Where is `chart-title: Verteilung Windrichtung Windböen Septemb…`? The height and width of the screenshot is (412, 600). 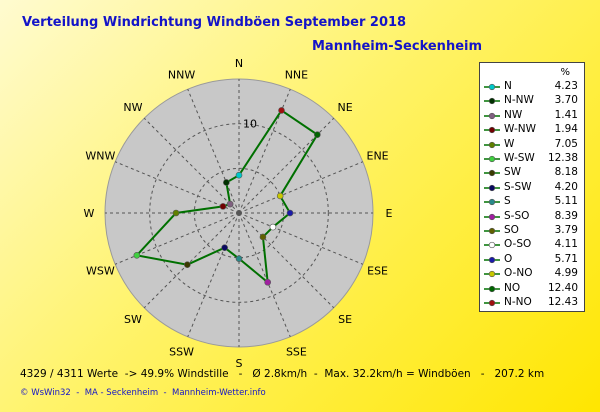 chart-title: Verteilung Windrichtung Windböen Septemb… is located at coordinates (214, 22).